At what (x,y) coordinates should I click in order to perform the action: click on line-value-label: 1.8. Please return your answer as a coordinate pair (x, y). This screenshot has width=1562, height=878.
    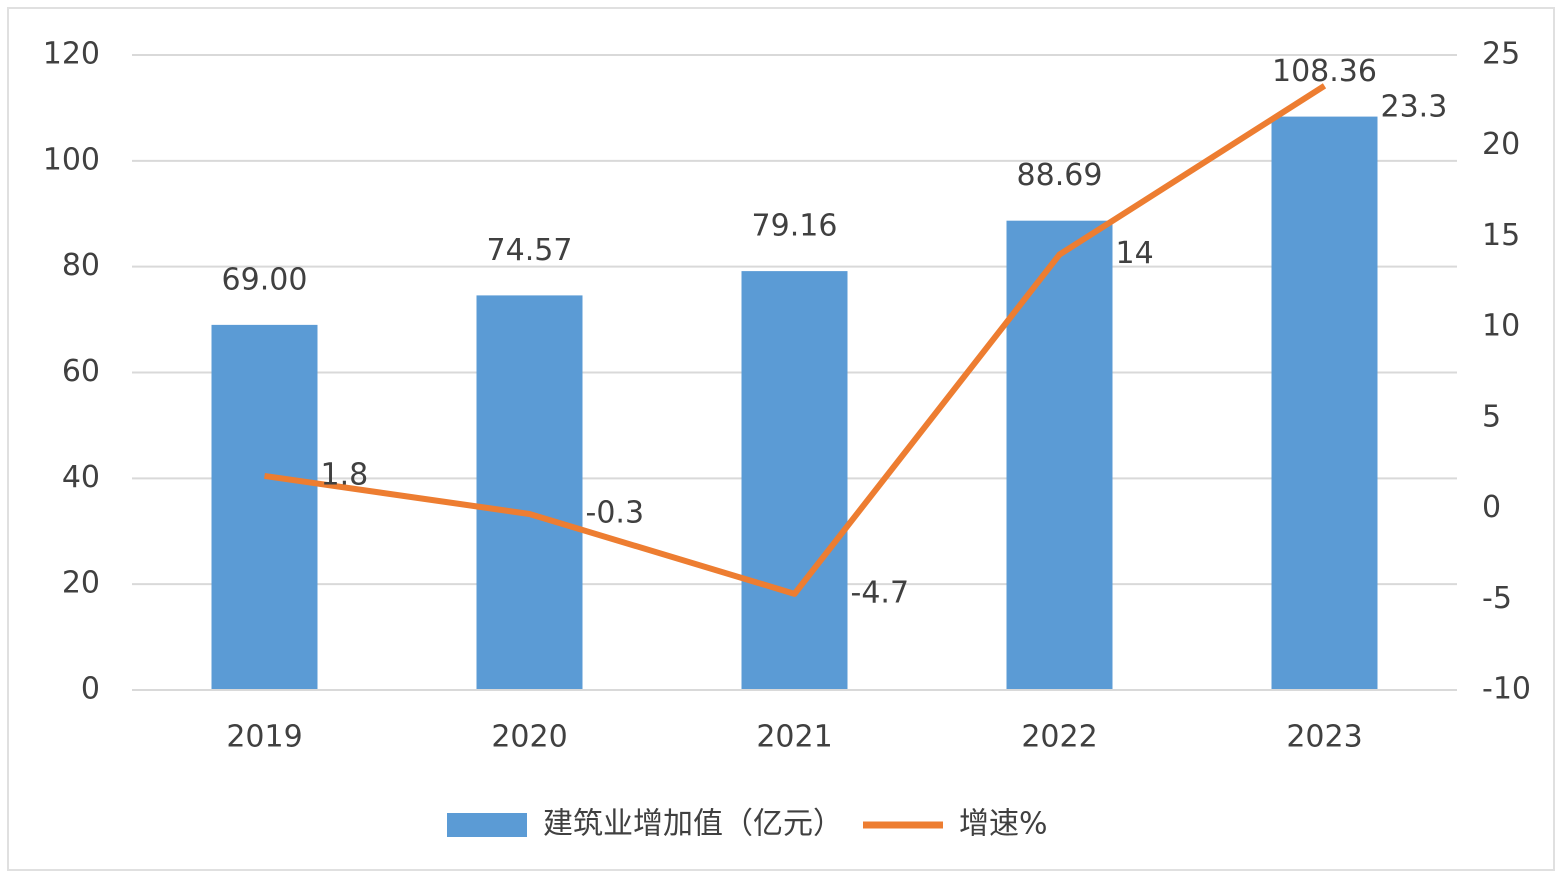
    Looking at the image, I should click on (345, 474).